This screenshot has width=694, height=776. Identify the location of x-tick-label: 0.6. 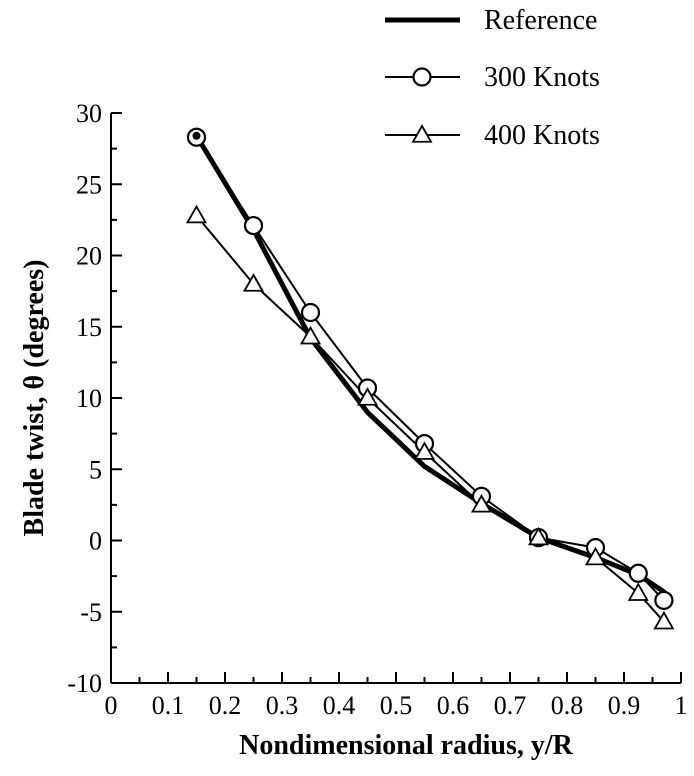
(453, 705).